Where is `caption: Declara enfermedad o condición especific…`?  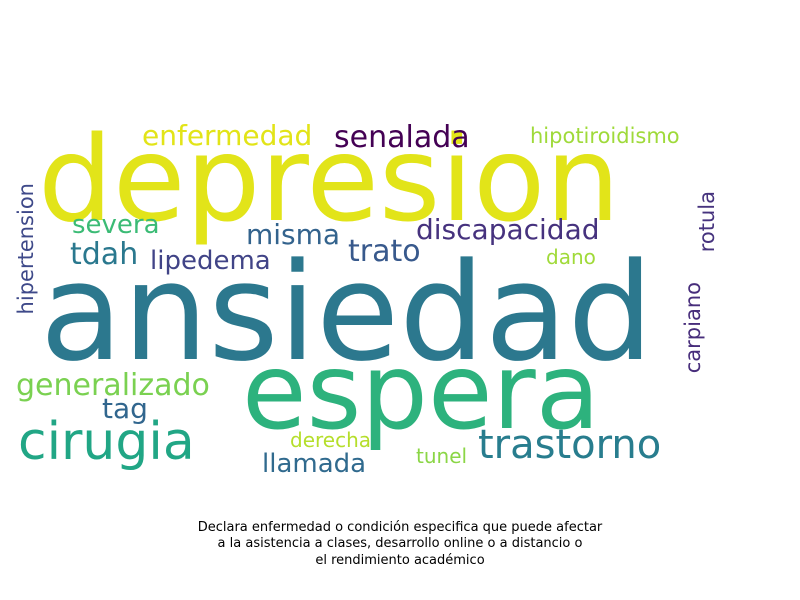
caption: Declara enfermedad o condición especific… is located at coordinates (400, 544).